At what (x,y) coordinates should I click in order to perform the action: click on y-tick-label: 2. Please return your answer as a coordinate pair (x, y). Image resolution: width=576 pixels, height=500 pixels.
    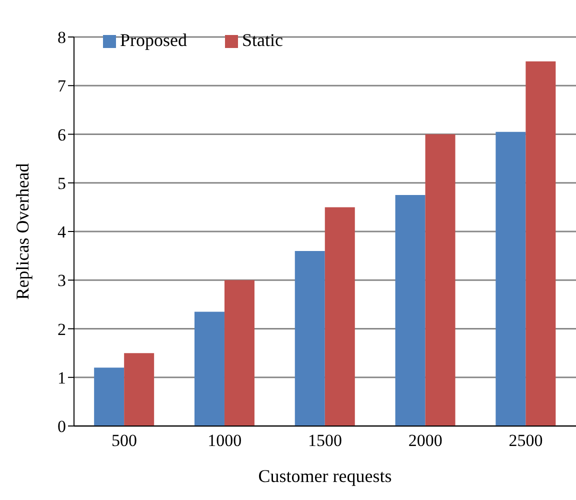
    Looking at the image, I should click on (62, 329).